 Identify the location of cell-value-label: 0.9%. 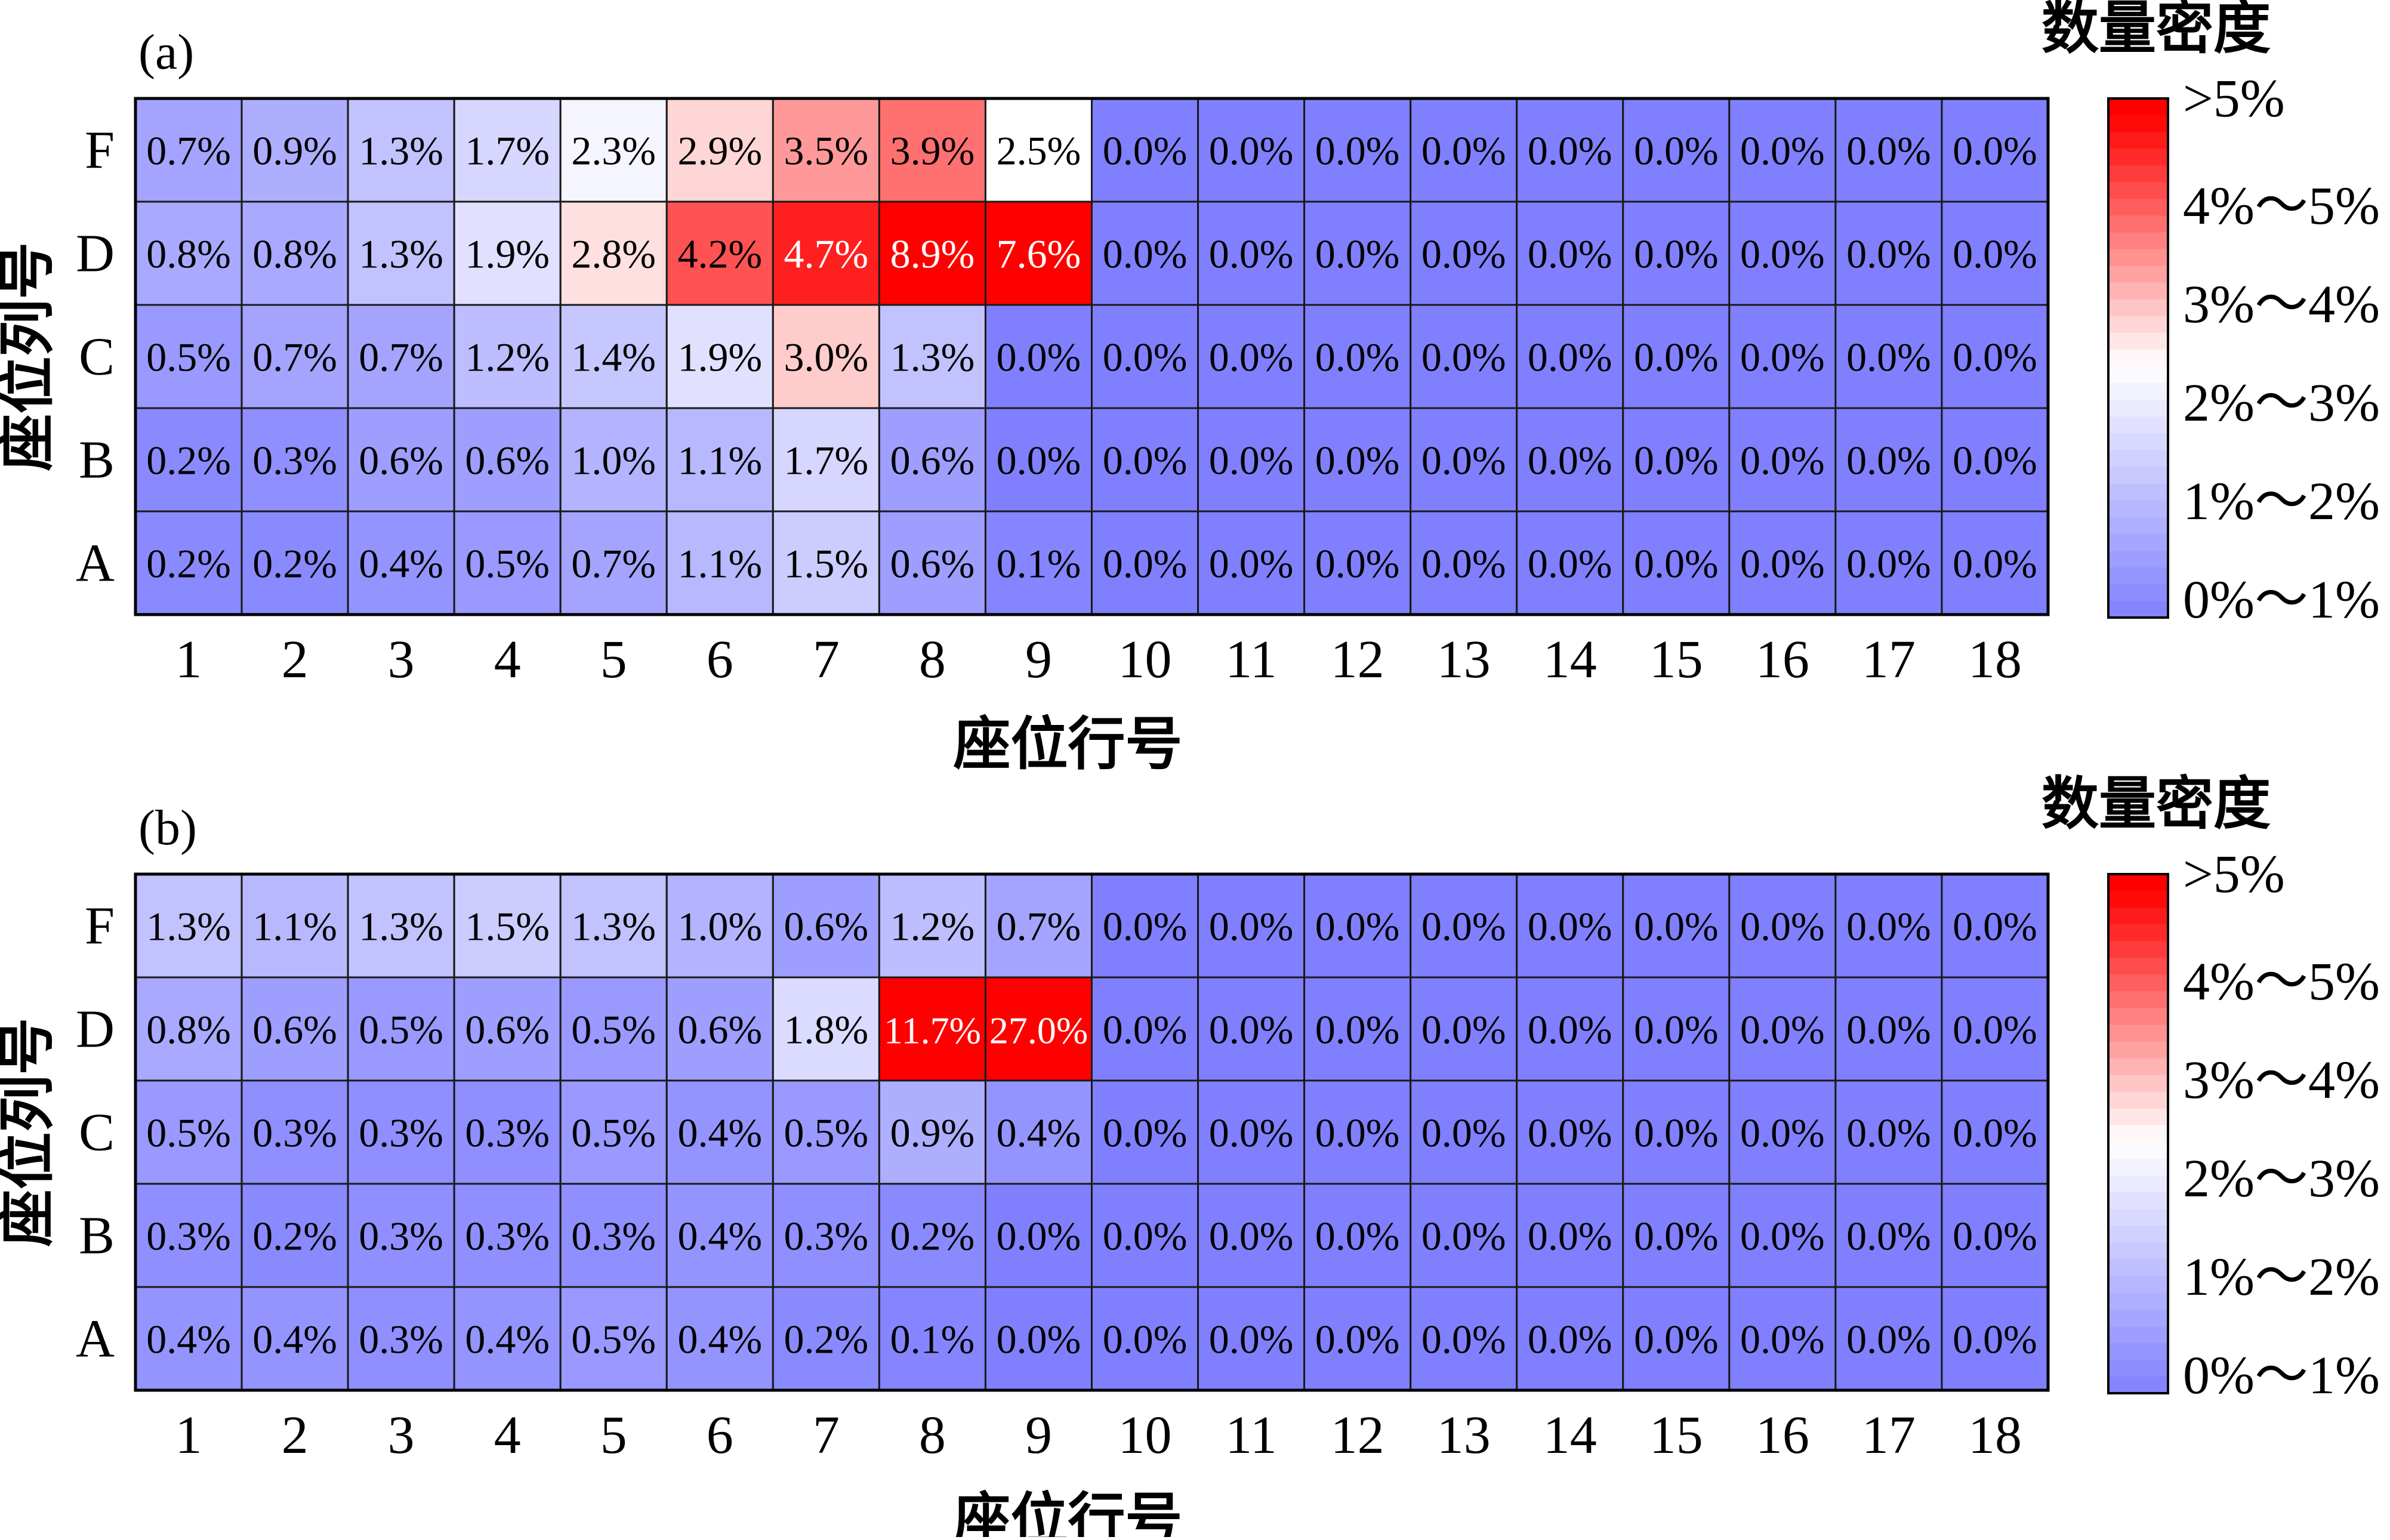
(294, 151).